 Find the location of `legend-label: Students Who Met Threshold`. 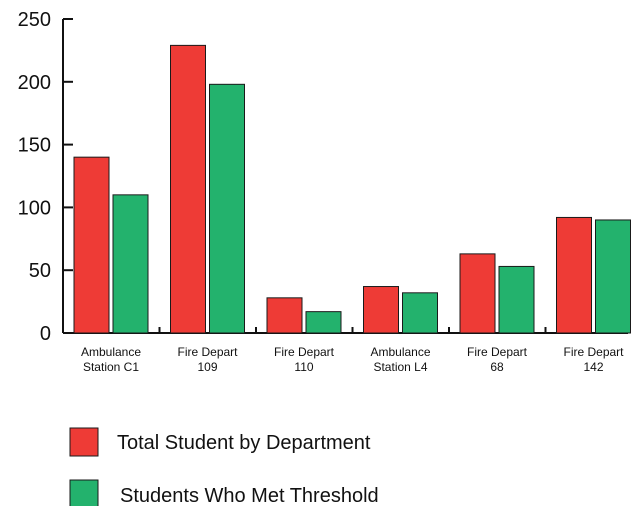

legend-label: Students Who Met Threshold is located at coordinates (249, 495).